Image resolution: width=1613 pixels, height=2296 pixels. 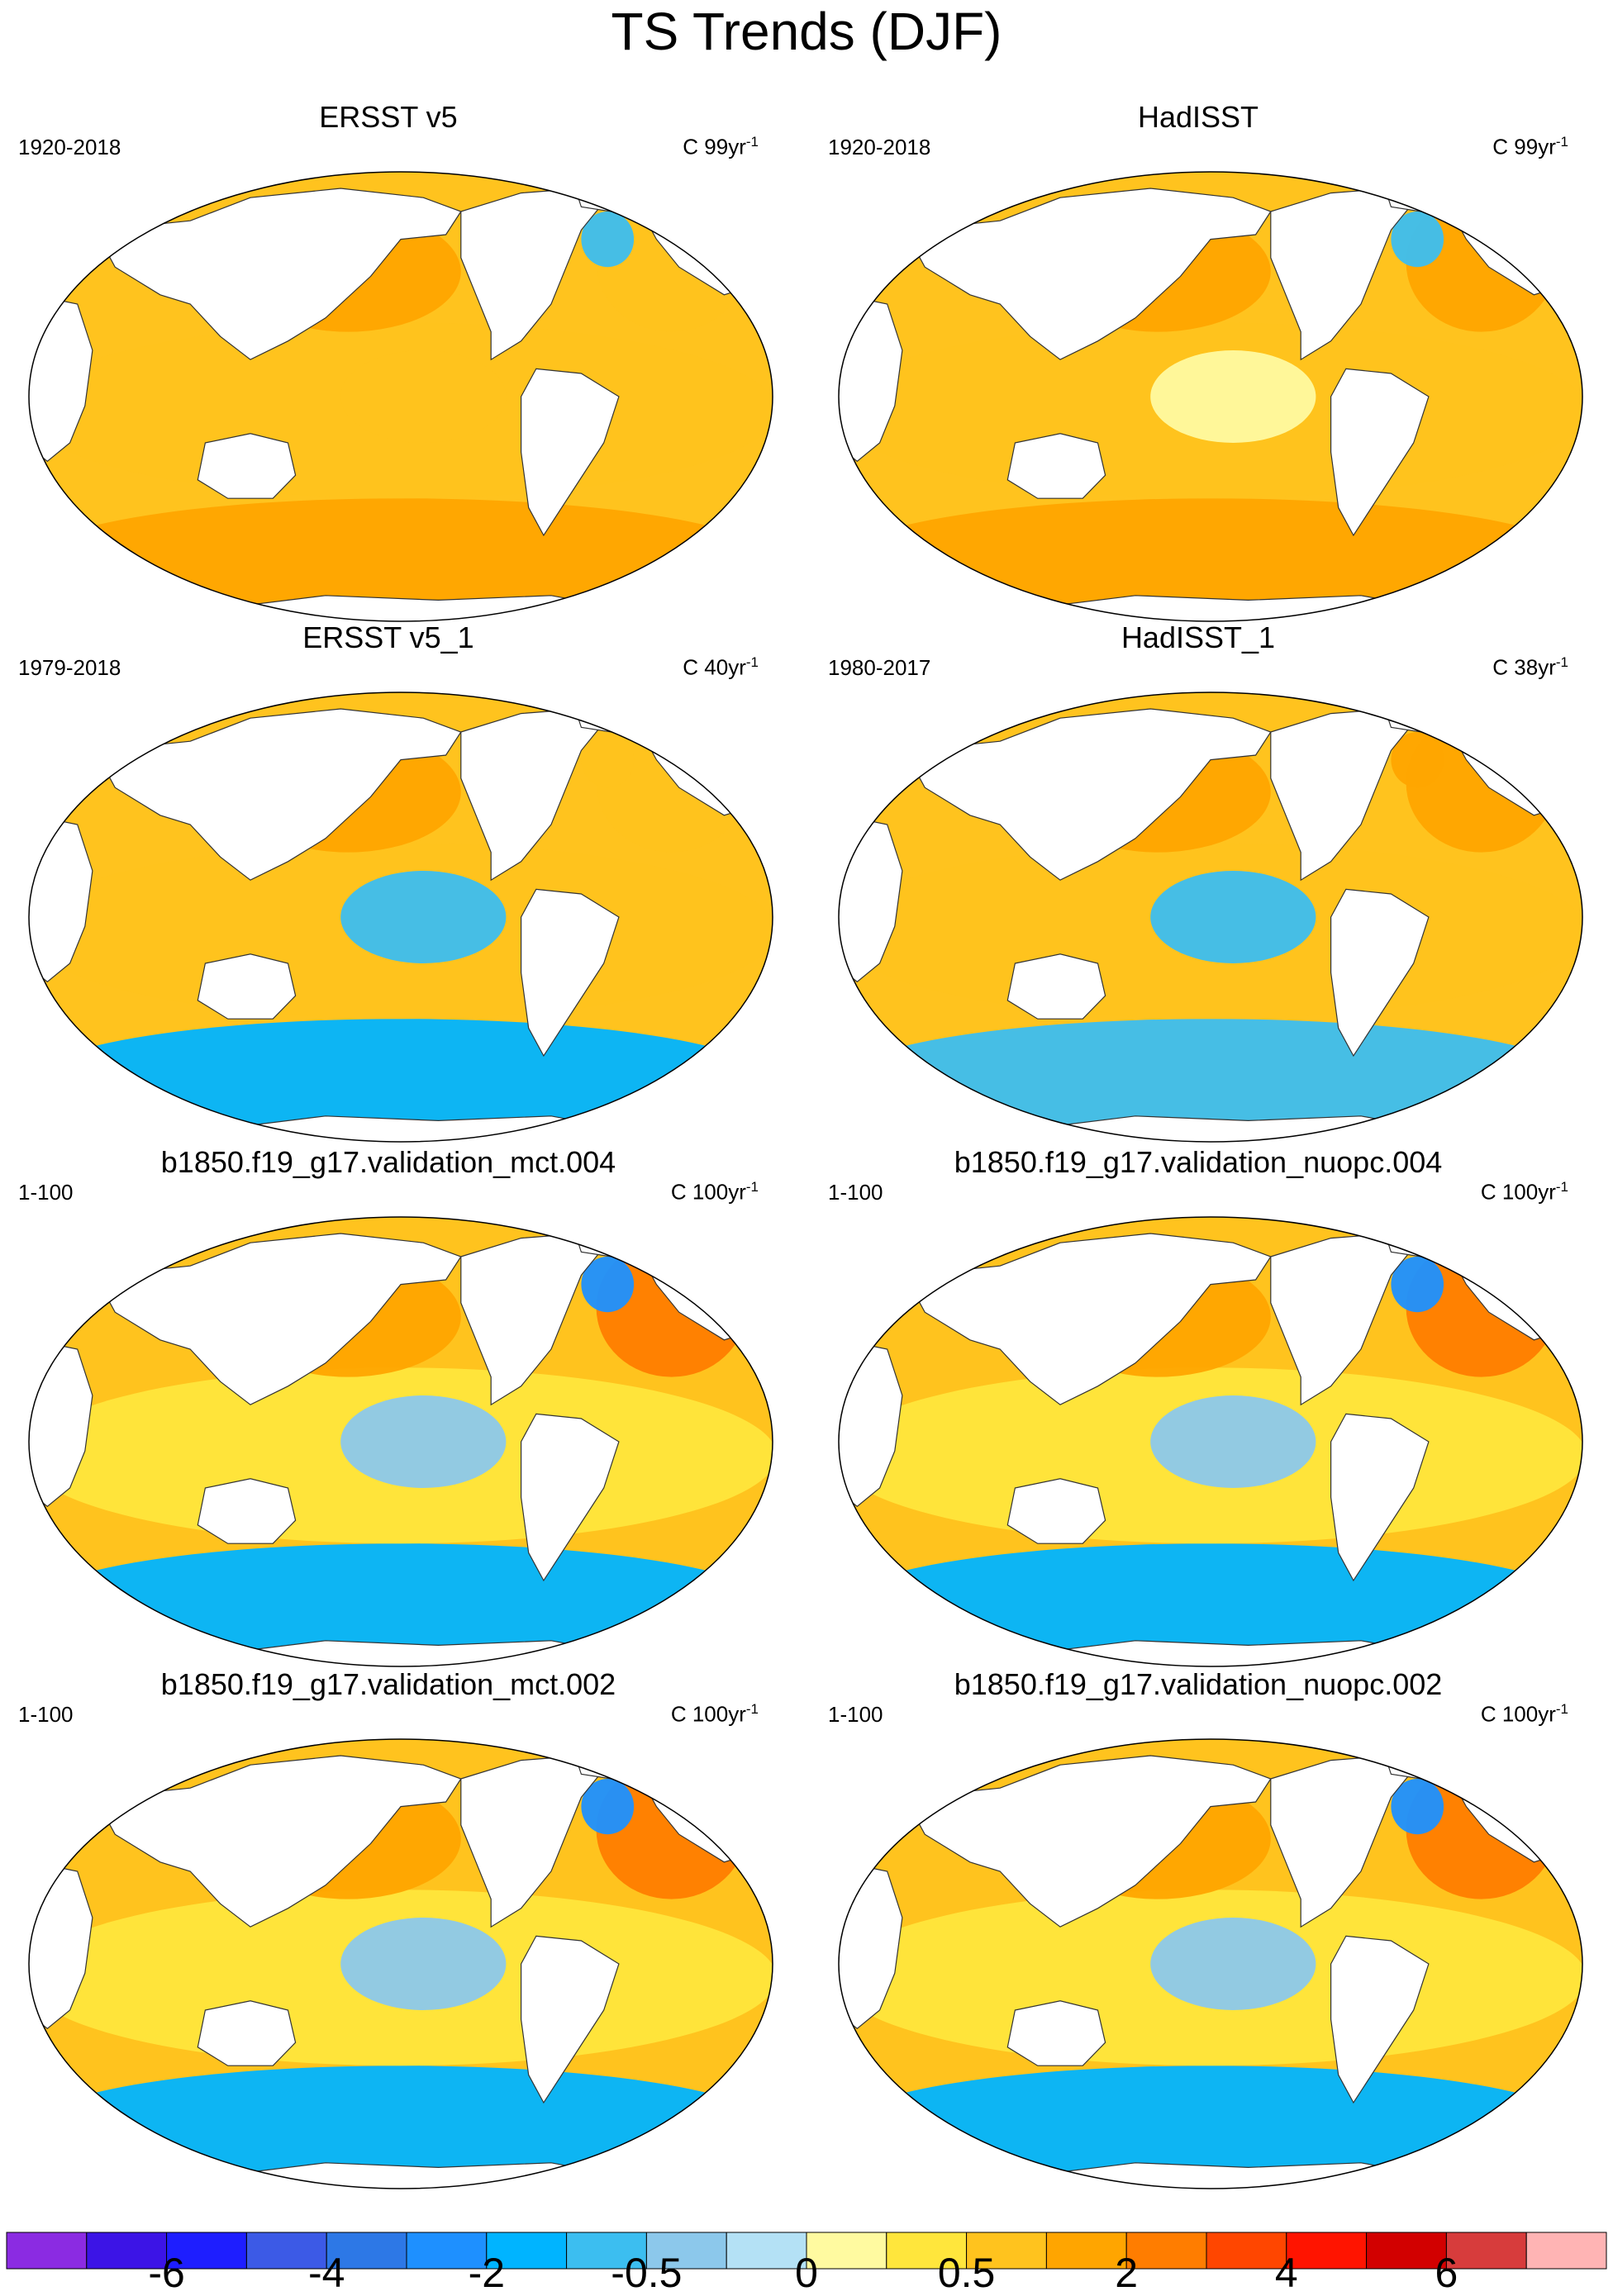 What do you see at coordinates (388, 637) in the screenshot?
I see `panel-title: ERSST v5_1` at bounding box center [388, 637].